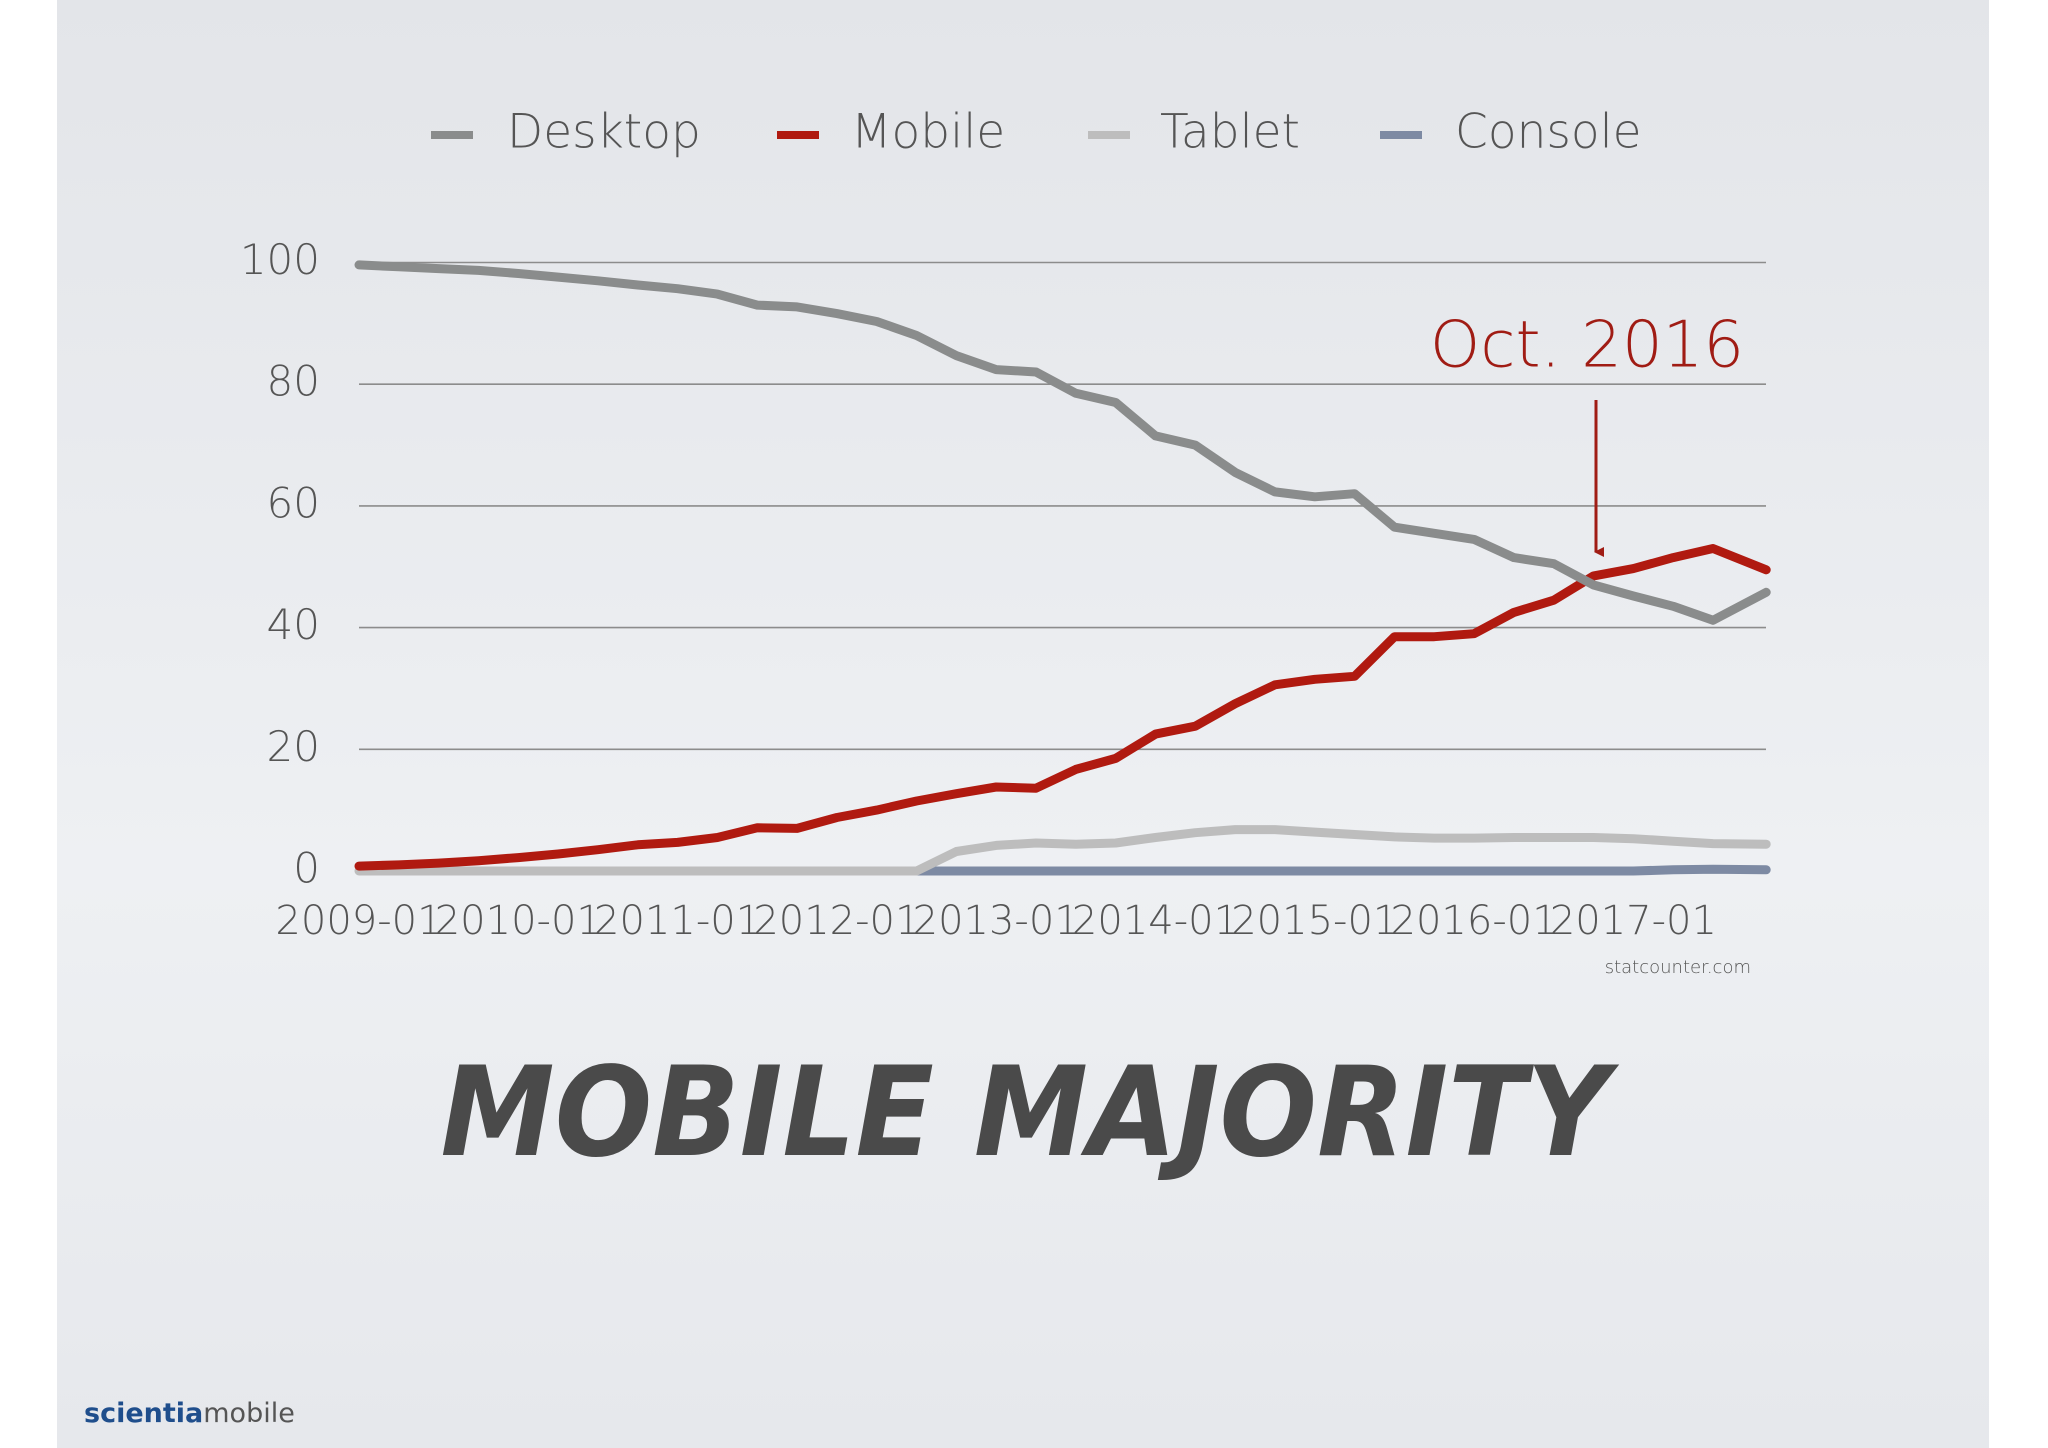 Image resolution: width=2048 pixels, height=1448 pixels. Describe the element at coordinates (1155, 921) in the screenshot. I see `x-tick-label: 2014-01` at that location.